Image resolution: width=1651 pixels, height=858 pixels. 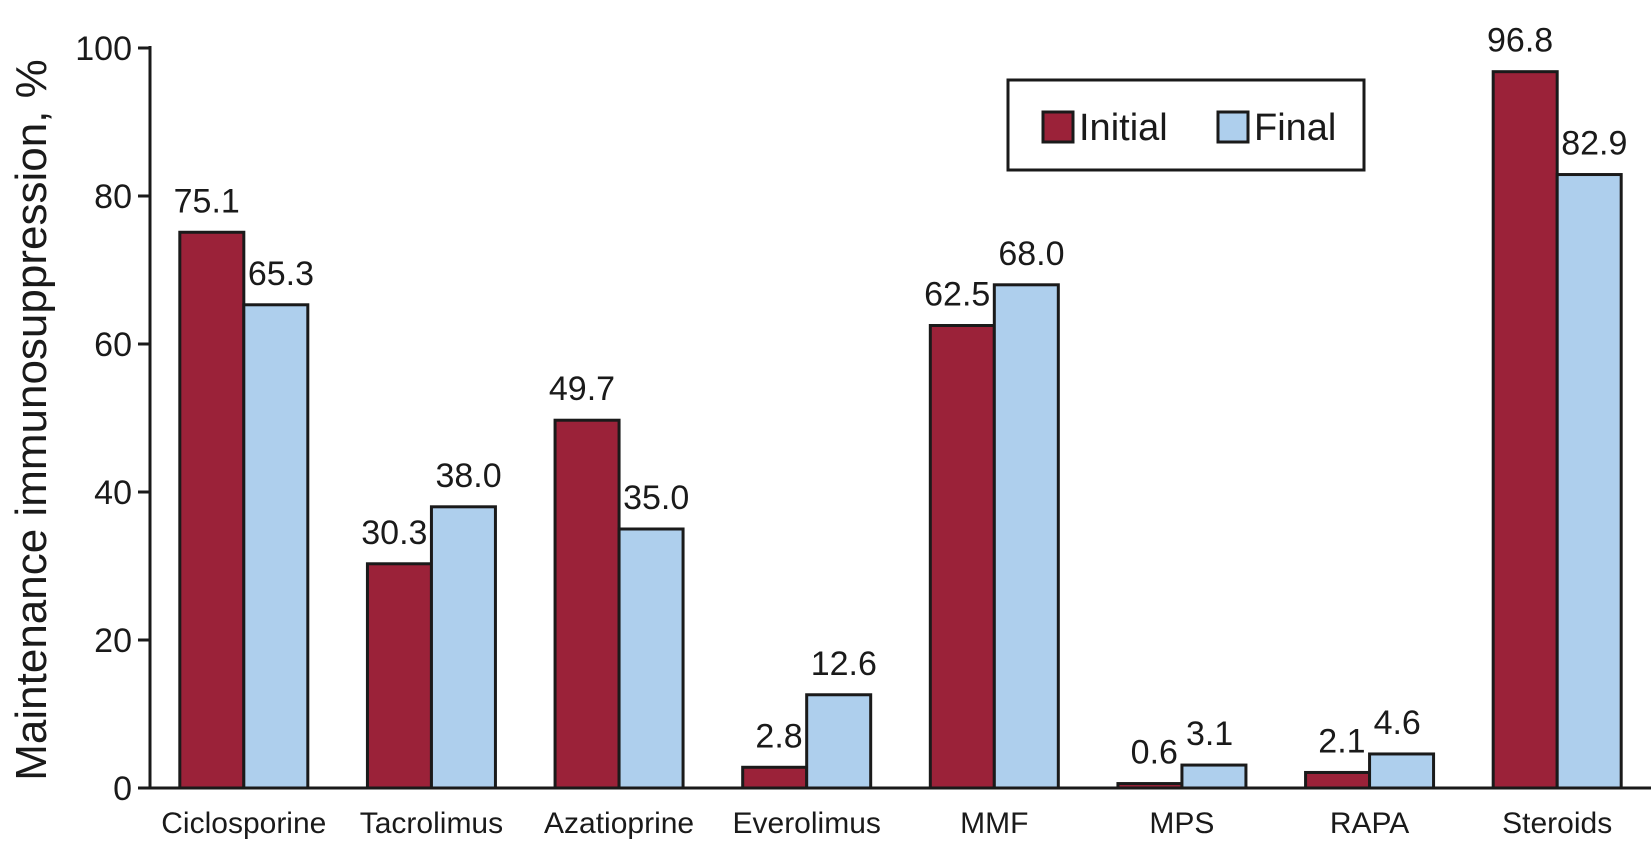 I want to click on data-label-initial: 49.7, so click(x=582, y=389).